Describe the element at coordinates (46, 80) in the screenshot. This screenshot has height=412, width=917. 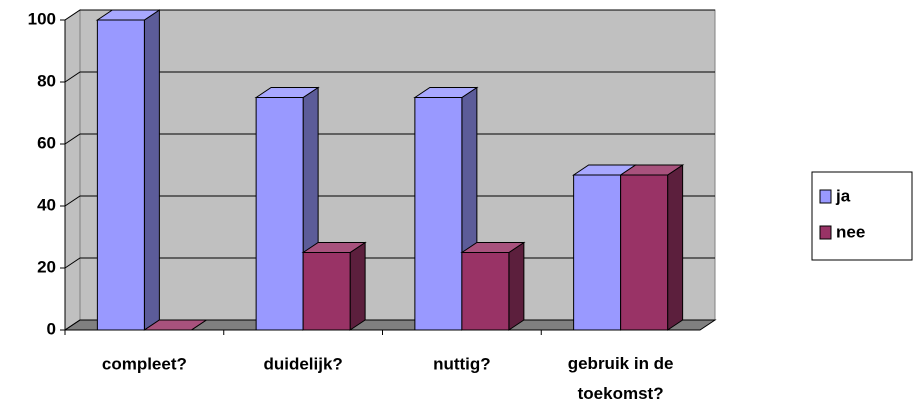
I see `y-tick-label: 80` at that location.